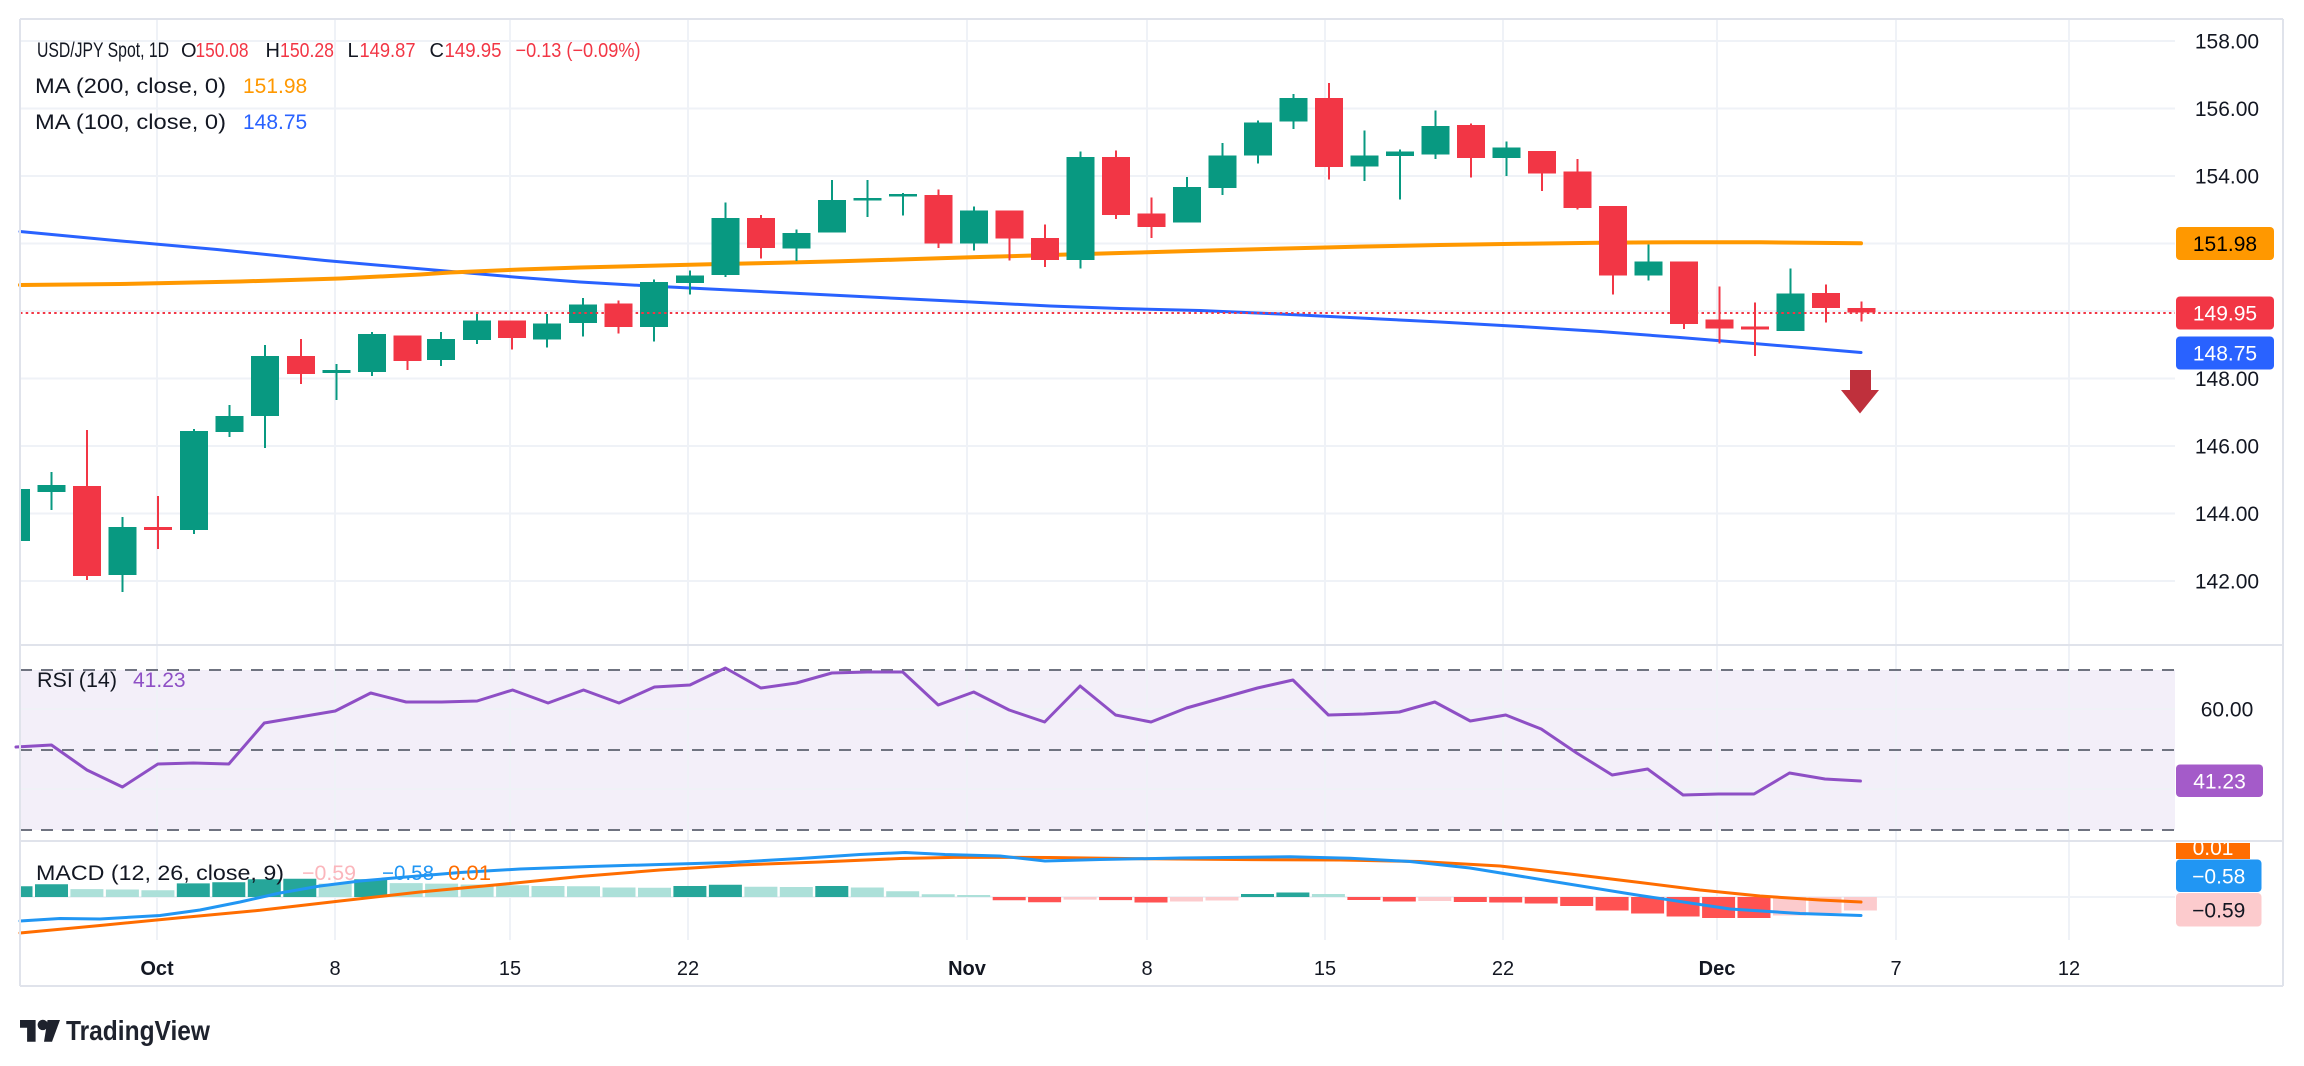 The height and width of the screenshot is (1066, 2304). I want to click on svg-text: 150.28, so click(307, 51).